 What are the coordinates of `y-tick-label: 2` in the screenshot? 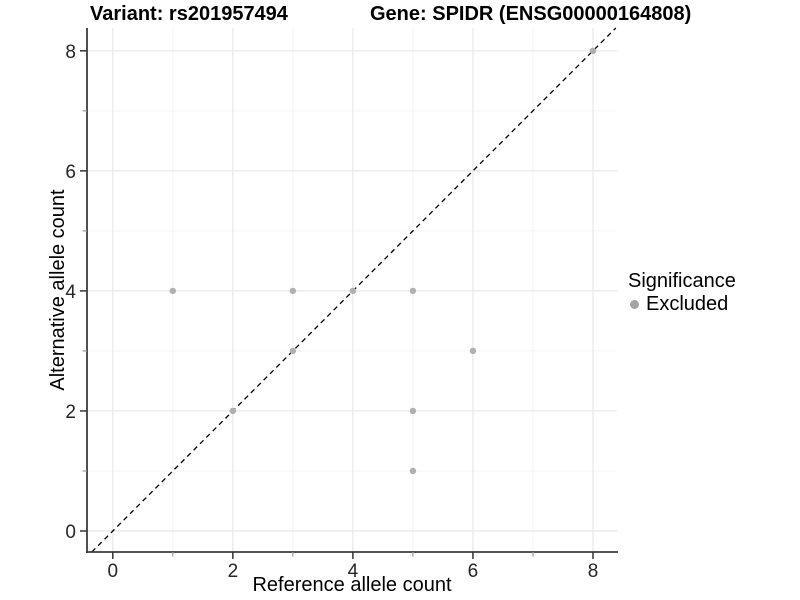 It's located at (70, 412).